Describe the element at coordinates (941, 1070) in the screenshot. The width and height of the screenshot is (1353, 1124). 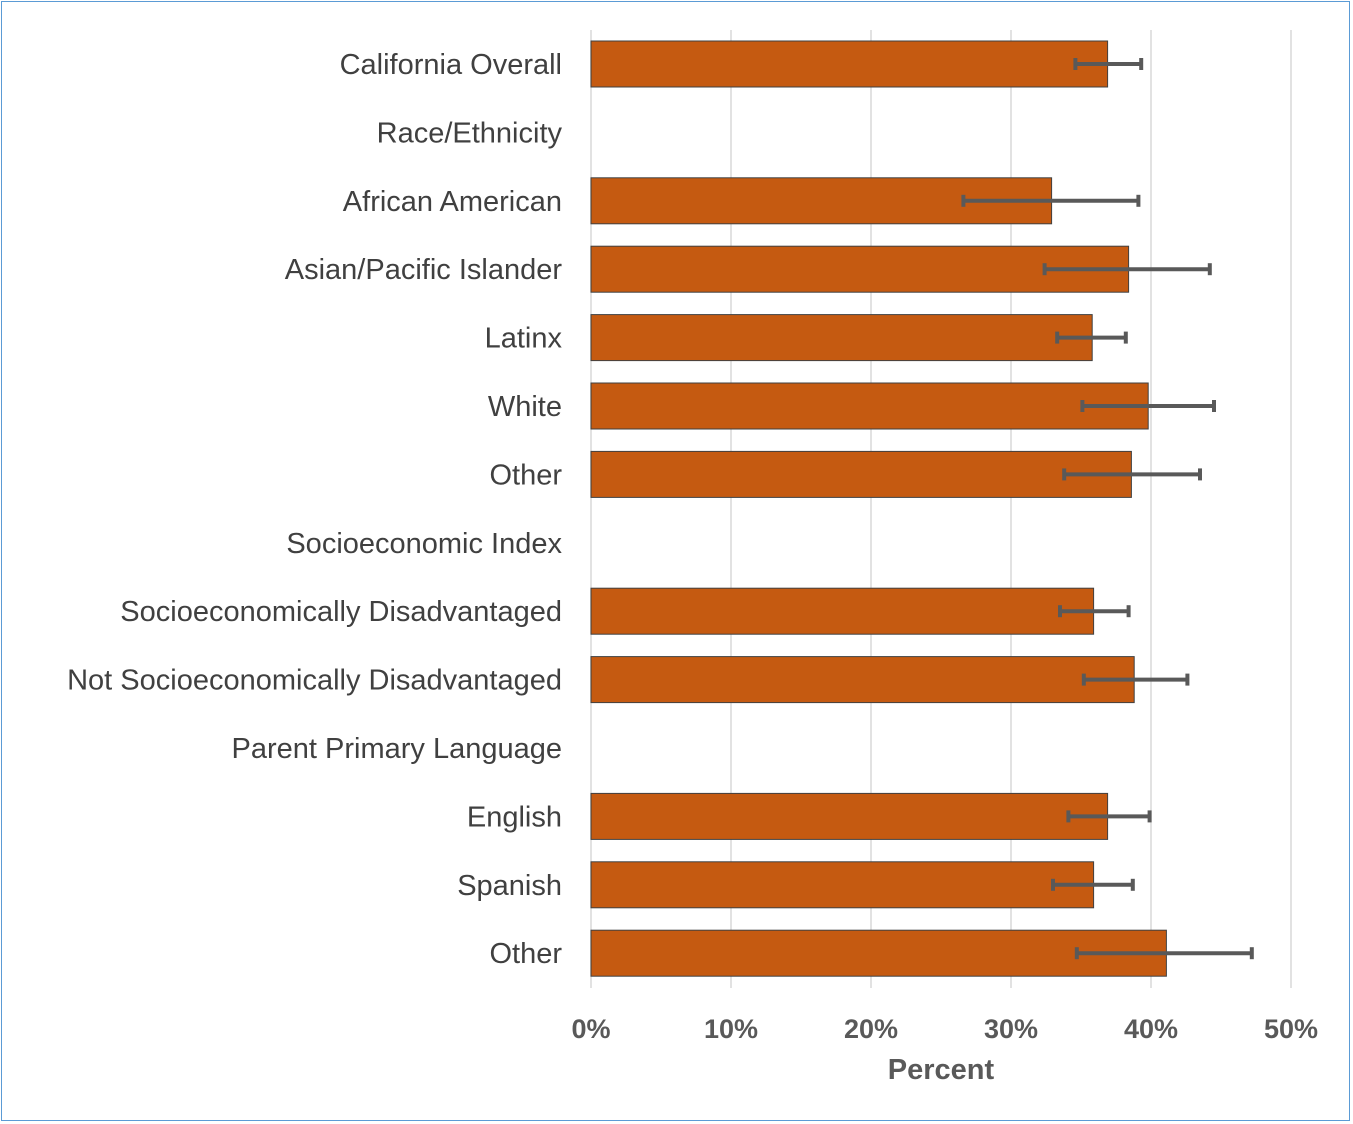
I see `x-axis-title: Percent` at that location.